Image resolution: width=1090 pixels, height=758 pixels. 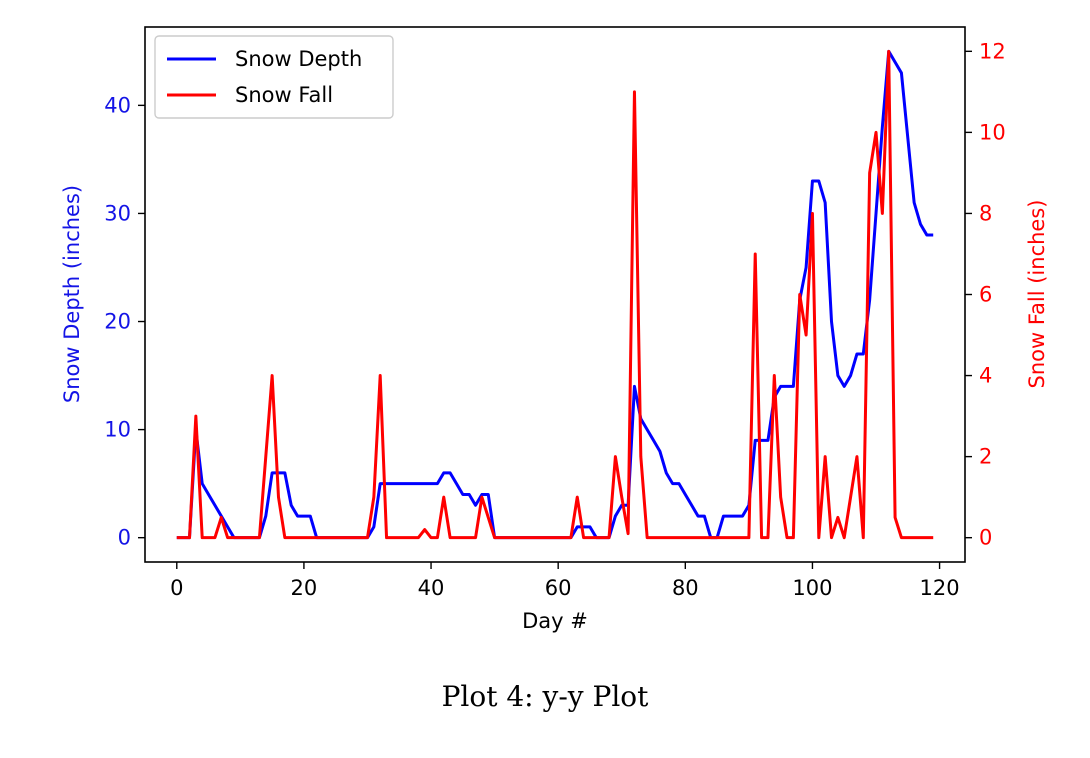 What do you see at coordinates (1037, 294) in the screenshot?
I see `right-axis-label: Snow Fall (inches)` at bounding box center [1037, 294].